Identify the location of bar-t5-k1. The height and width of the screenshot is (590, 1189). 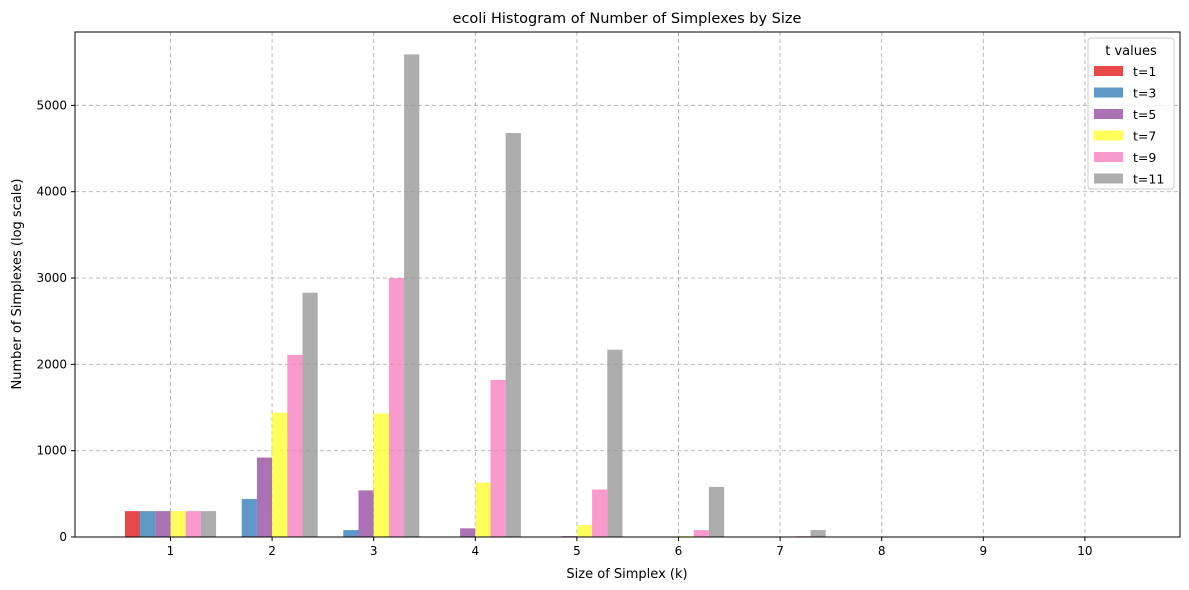
(163, 524).